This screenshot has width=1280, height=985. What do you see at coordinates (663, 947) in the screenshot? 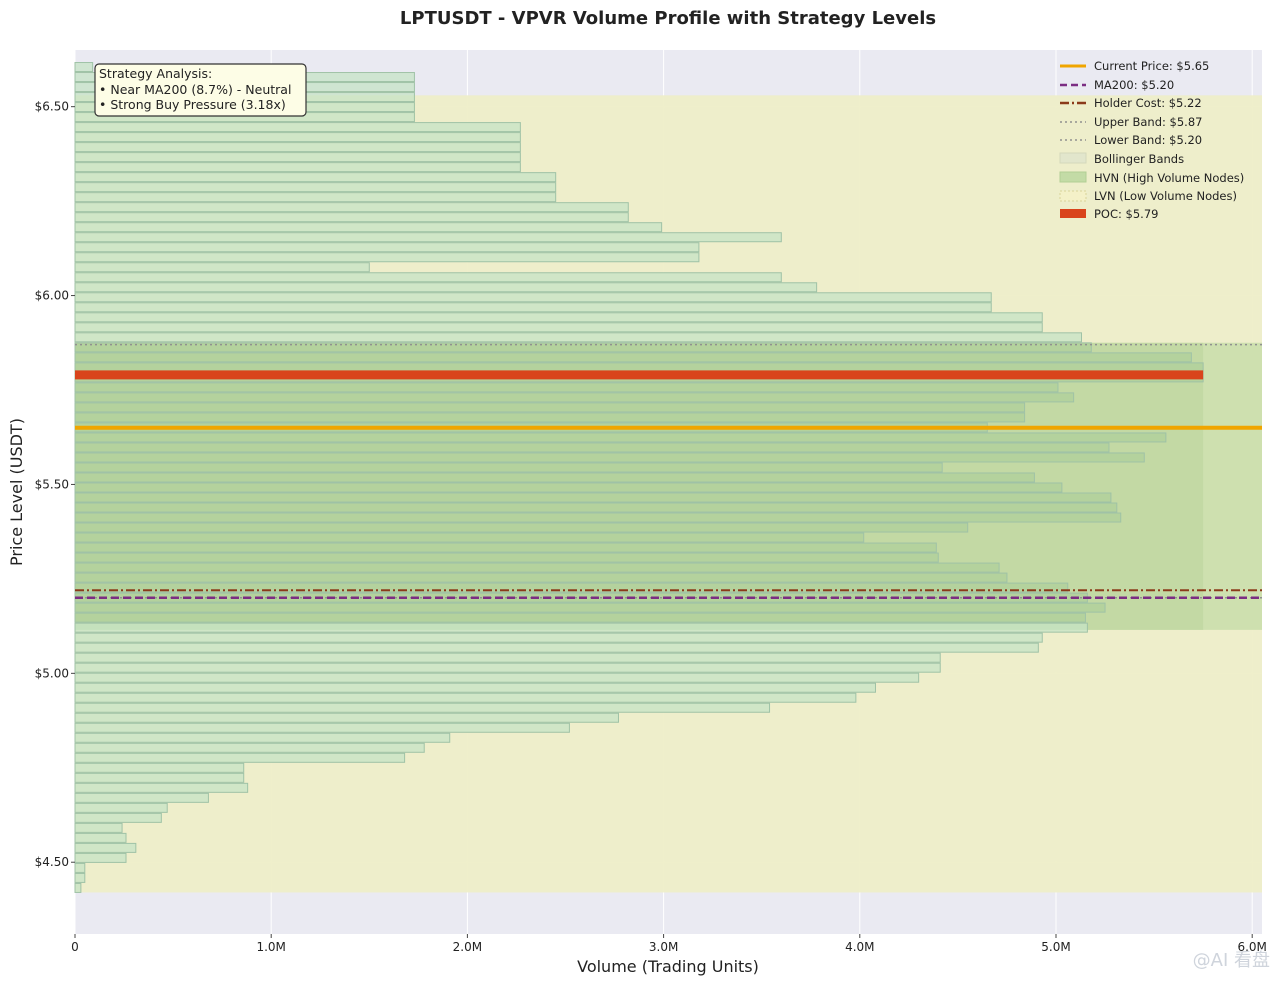
I see `x-tick-label: 3.0M` at bounding box center [663, 947].